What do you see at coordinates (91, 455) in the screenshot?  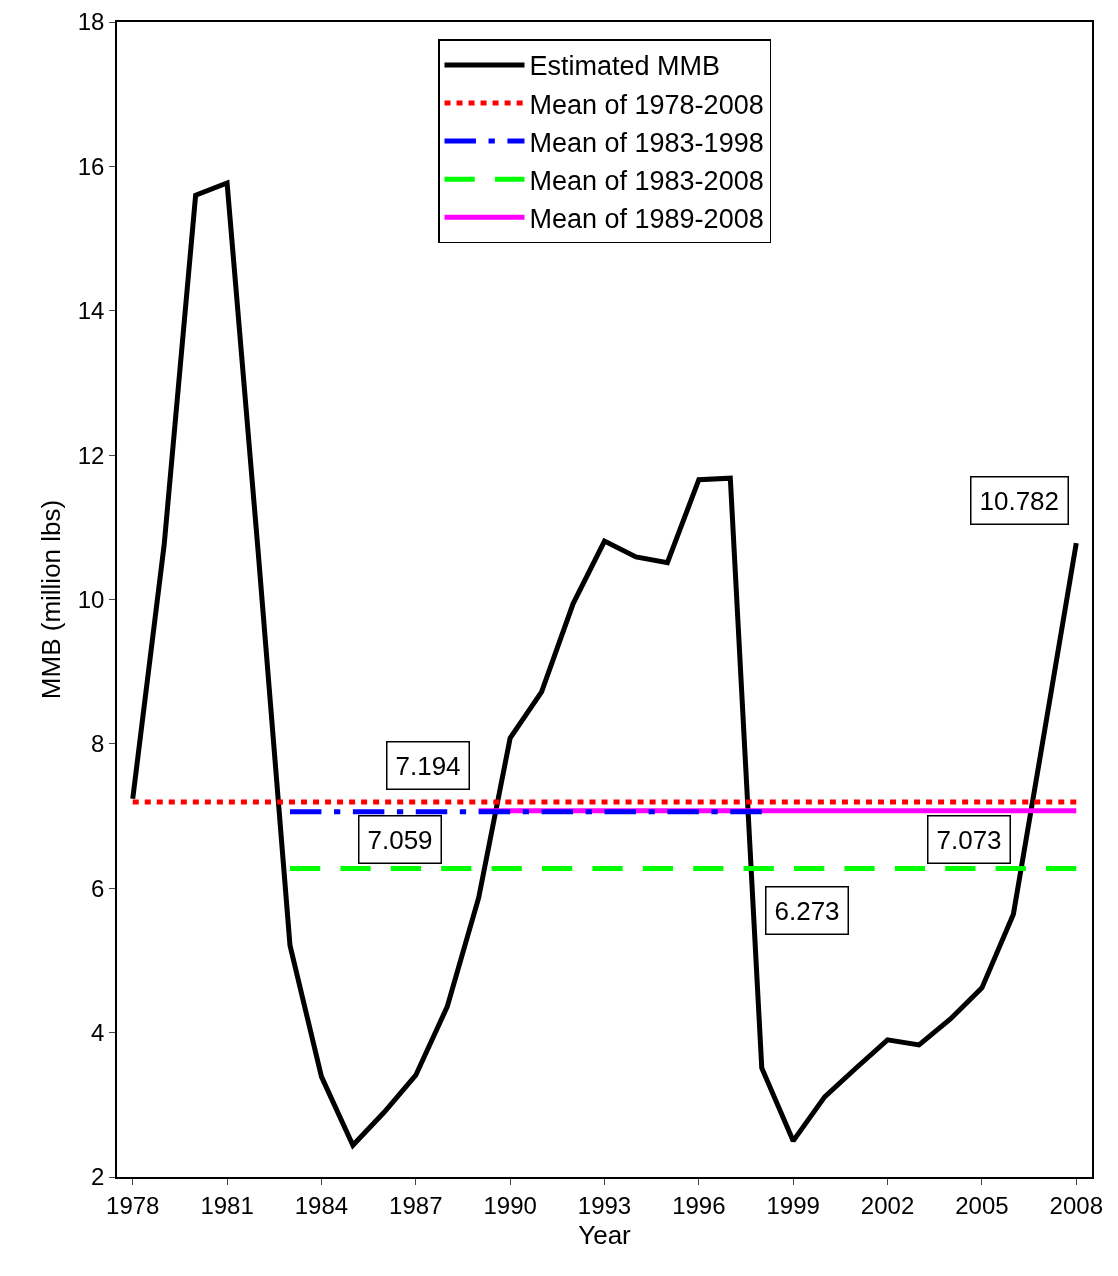 I see `y-tick-label: 12` at bounding box center [91, 455].